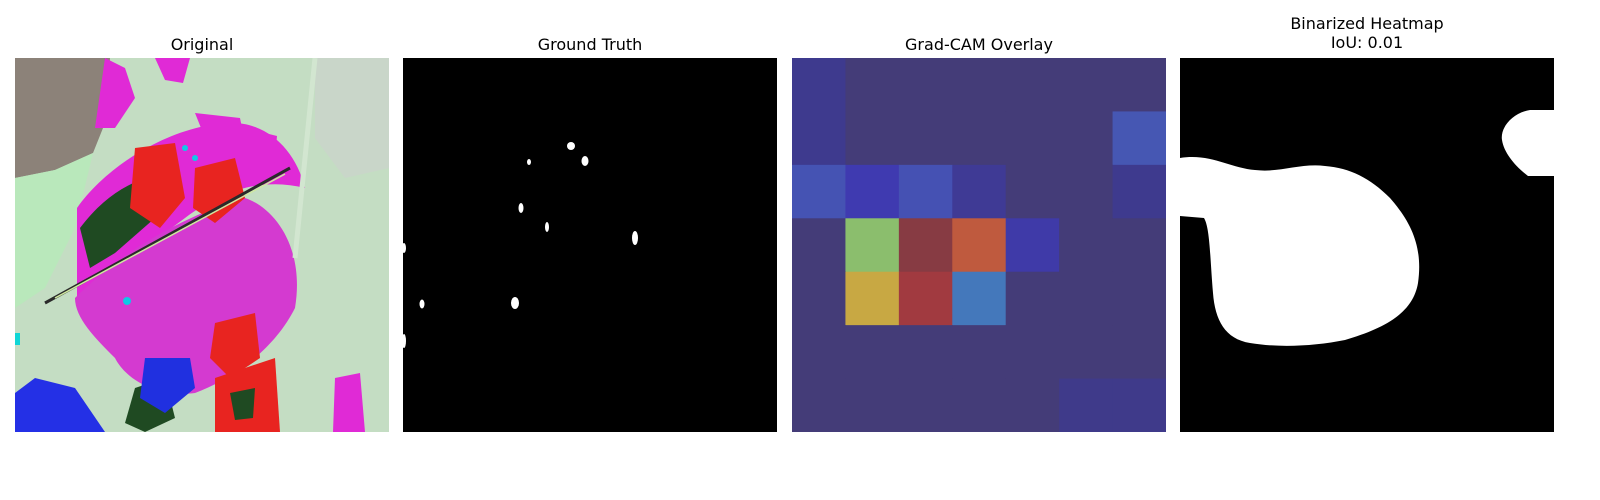 The image size is (1600, 500). Describe the element at coordinates (1367, 42) in the screenshot. I see `iou-label: IoU: 0.01` at that location.